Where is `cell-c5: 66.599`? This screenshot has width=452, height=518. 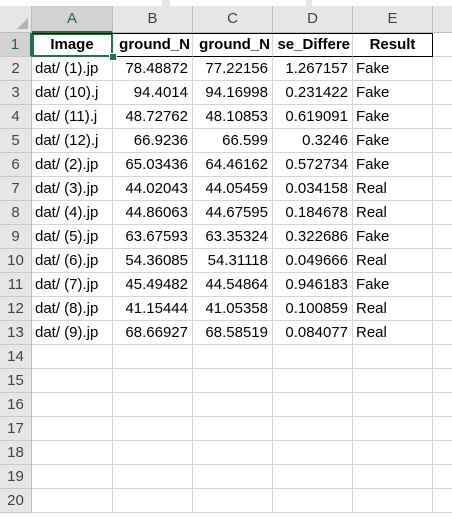 cell-c5: 66.599 is located at coordinates (233, 141).